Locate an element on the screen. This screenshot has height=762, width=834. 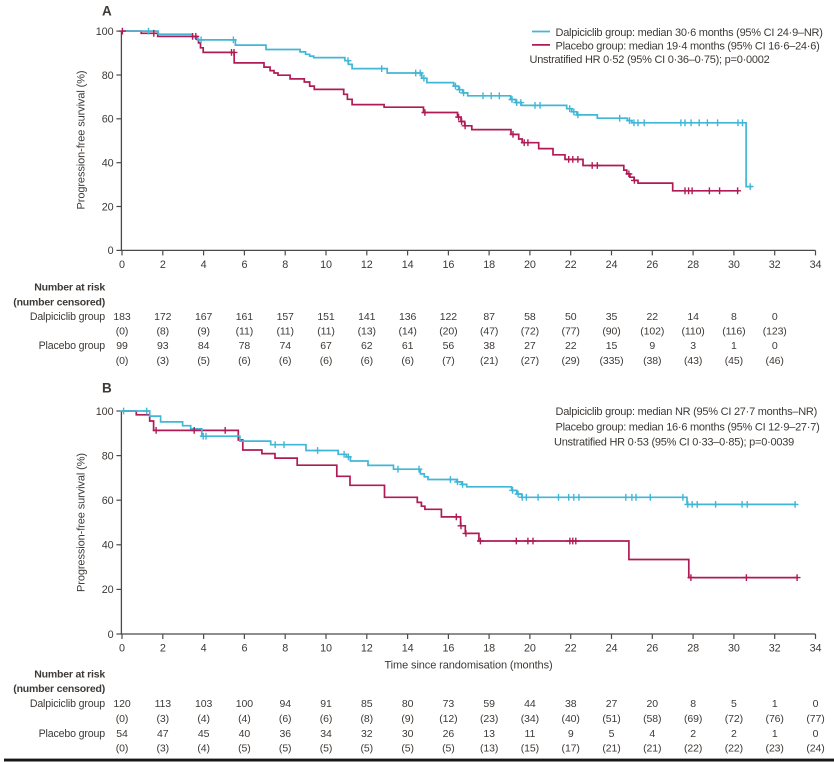
svg-text: 58 is located at coordinates (530, 317).